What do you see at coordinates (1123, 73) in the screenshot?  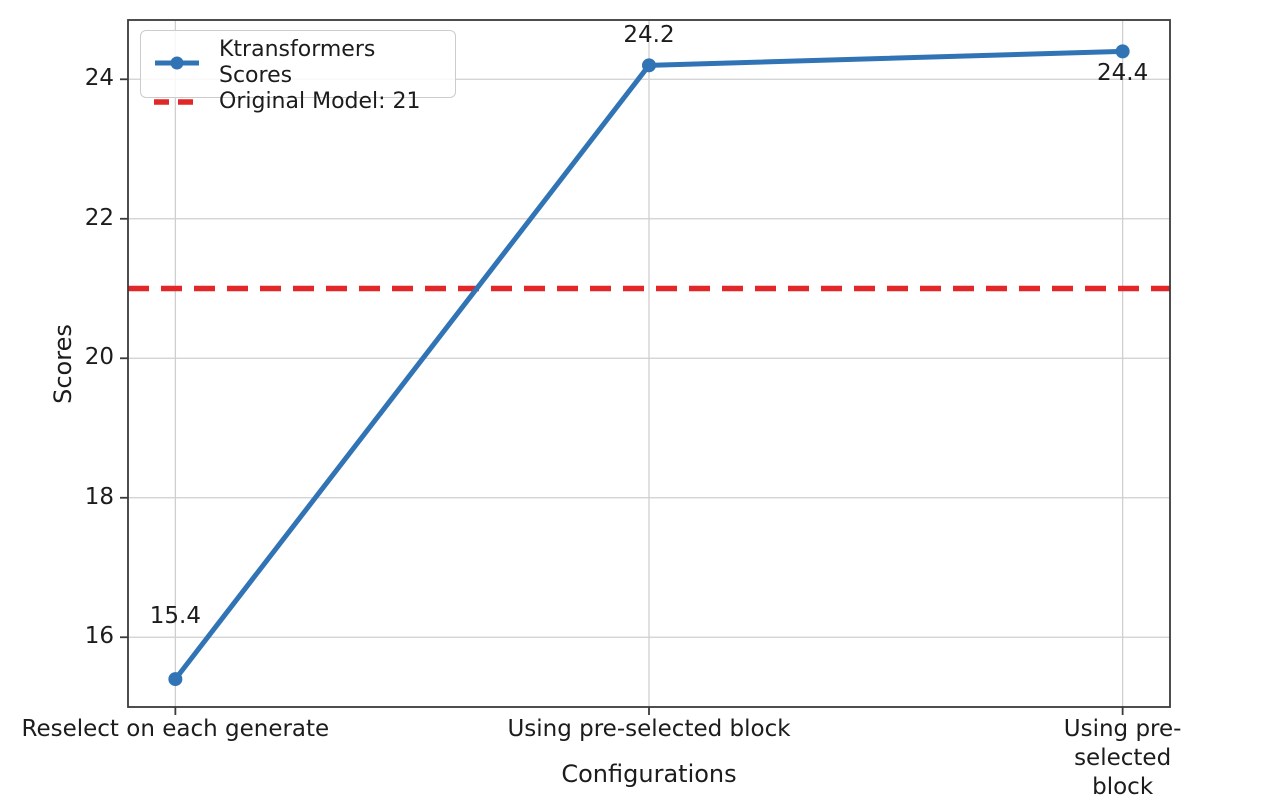 I see `point-value-label: 24.4` at bounding box center [1123, 73].